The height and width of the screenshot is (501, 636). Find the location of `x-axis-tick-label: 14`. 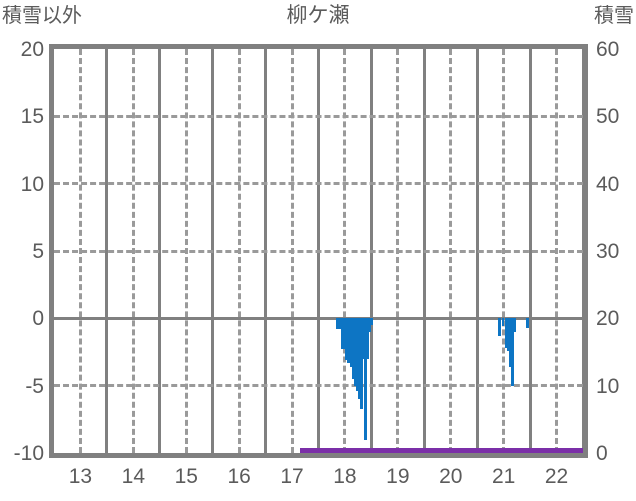

x-axis-tick-label: 14 is located at coordinates (133, 476).